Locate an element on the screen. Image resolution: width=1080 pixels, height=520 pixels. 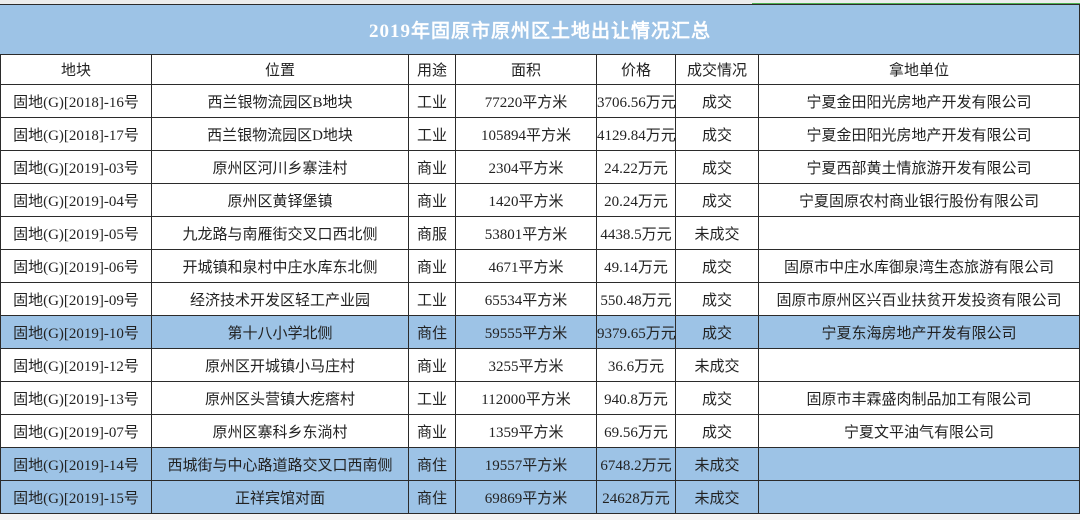
area-cell: 19557平方米 is located at coordinates (526, 464).